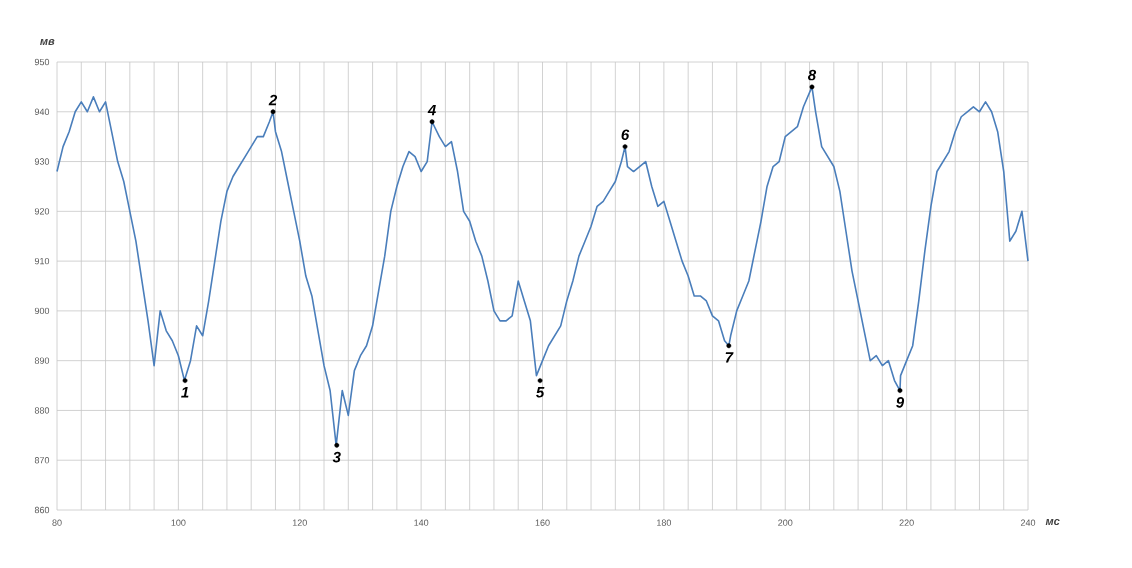 The image size is (1132, 568). Describe the element at coordinates (785, 522) in the screenshot. I see `x-tick-label: 200` at that location.